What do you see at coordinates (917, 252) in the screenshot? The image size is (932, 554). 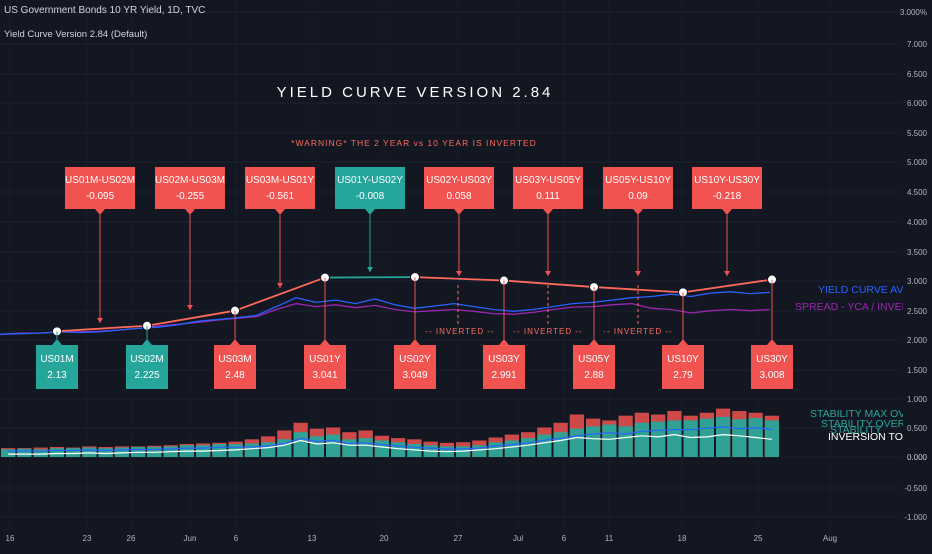 I see `y-tick-label: 3.500` at bounding box center [917, 252].